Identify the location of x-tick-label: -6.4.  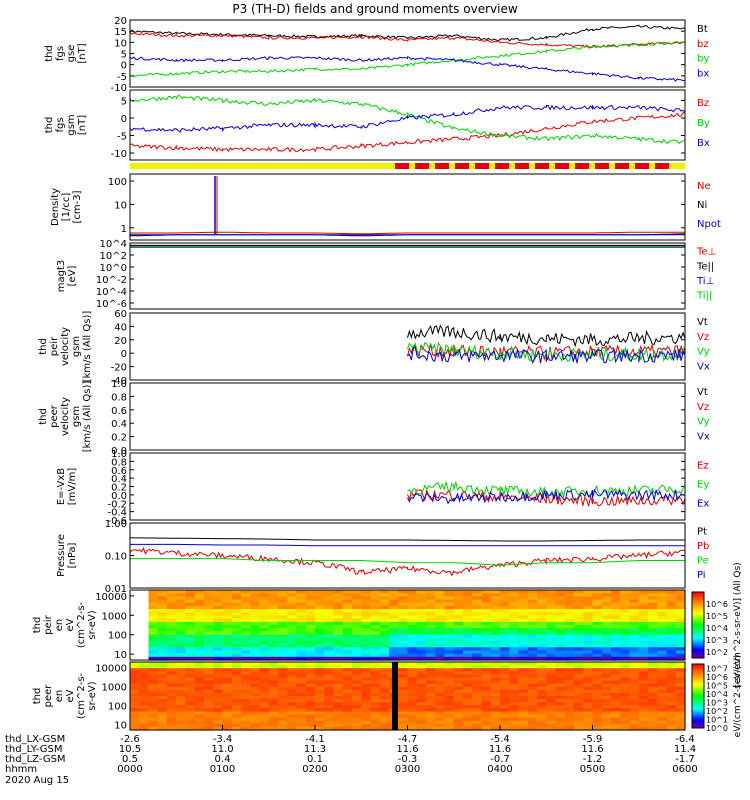
(685, 739).